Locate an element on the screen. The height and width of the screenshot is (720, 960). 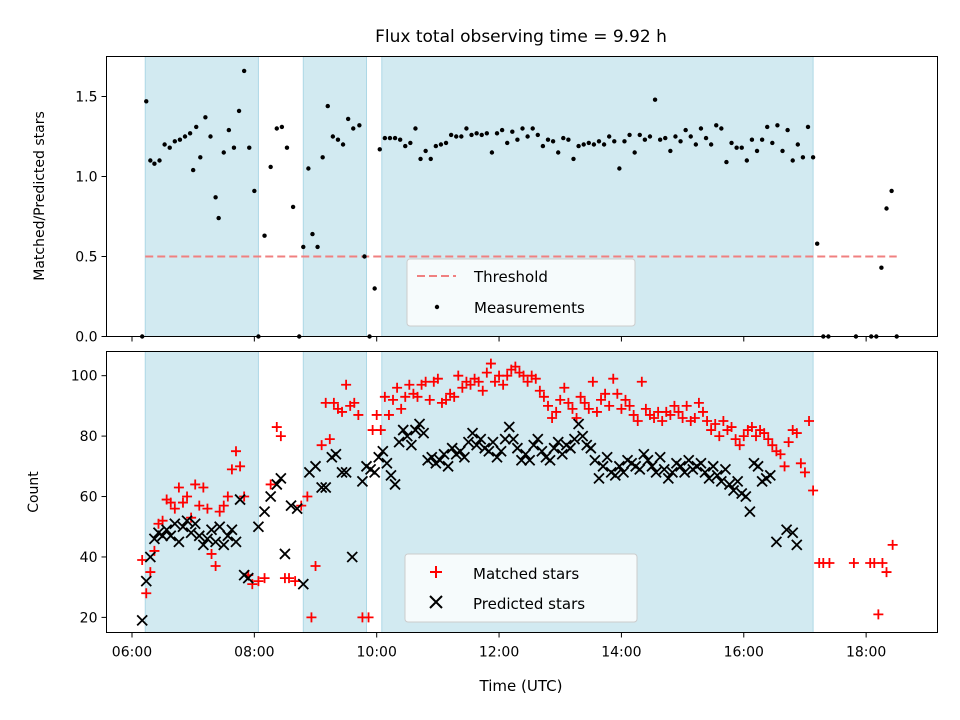
shaded-interval is located at coordinates (335, 492).